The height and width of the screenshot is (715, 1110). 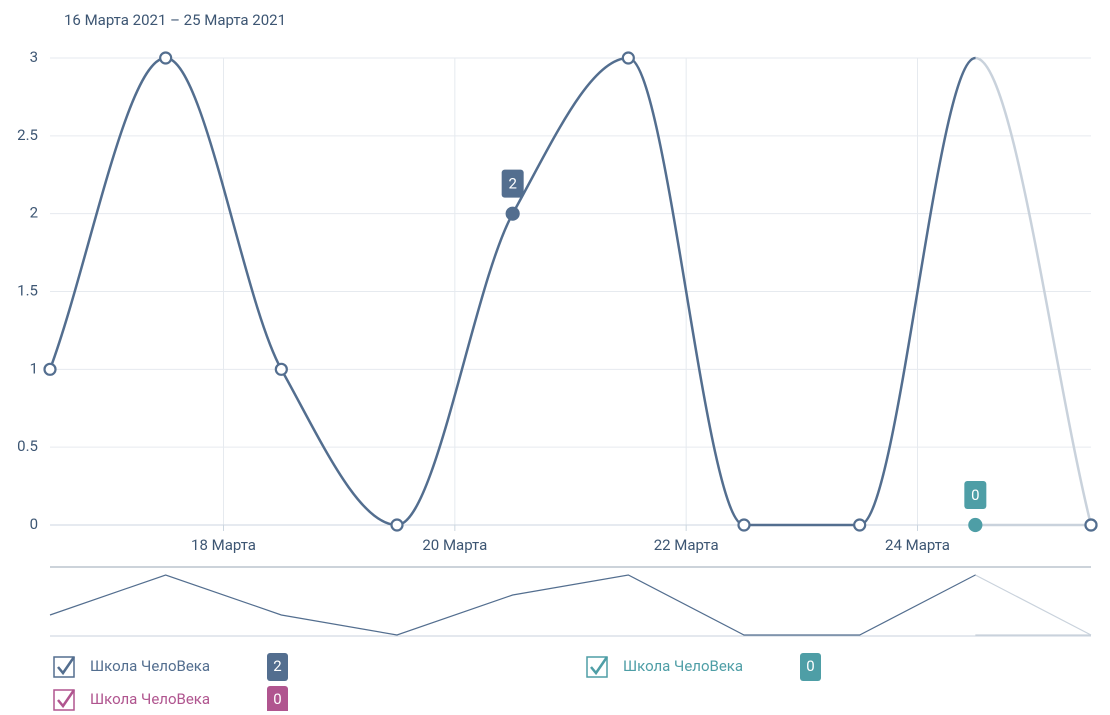 I want to click on y-tick-label: 2, so click(x=34, y=213).